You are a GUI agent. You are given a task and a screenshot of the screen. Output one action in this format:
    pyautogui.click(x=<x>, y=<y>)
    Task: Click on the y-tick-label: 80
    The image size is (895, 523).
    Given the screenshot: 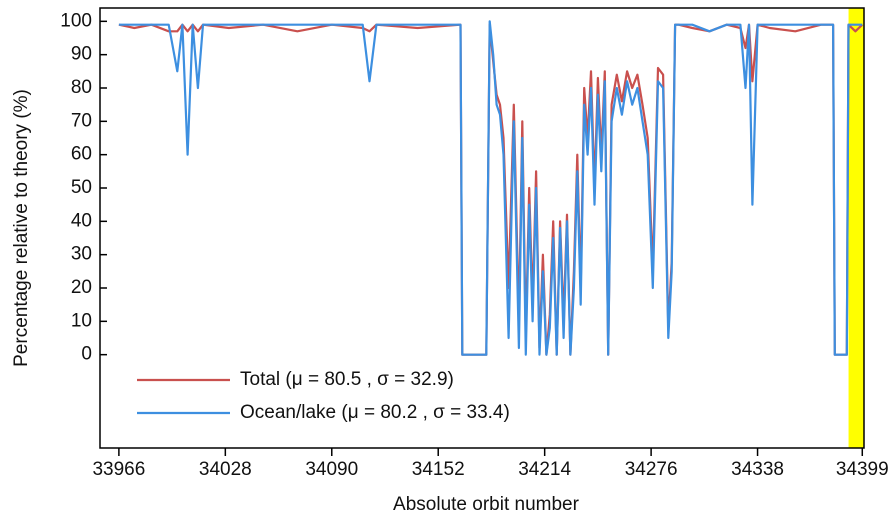 What is the action you would take?
    pyautogui.click(x=81, y=87)
    